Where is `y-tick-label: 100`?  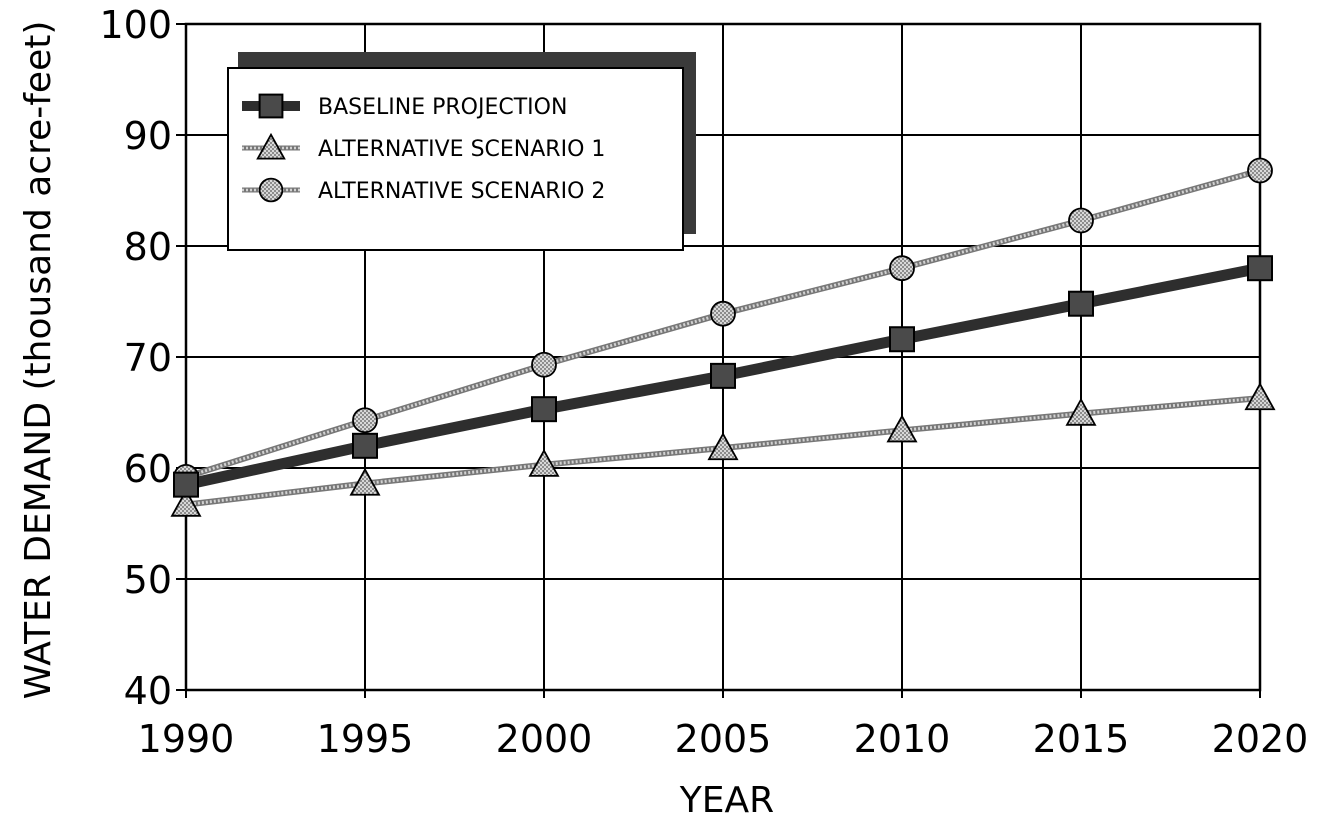 y-tick-label: 100 is located at coordinates (135, 25).